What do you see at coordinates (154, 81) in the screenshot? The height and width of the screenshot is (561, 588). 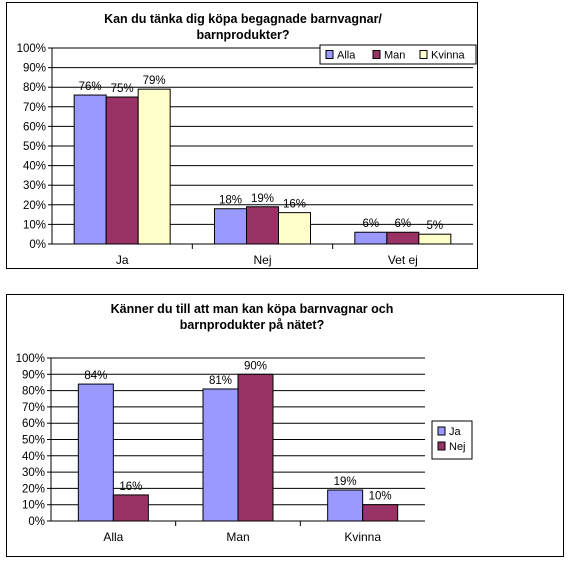 I see `data-label: 79%` at bounding box center [154, 81].